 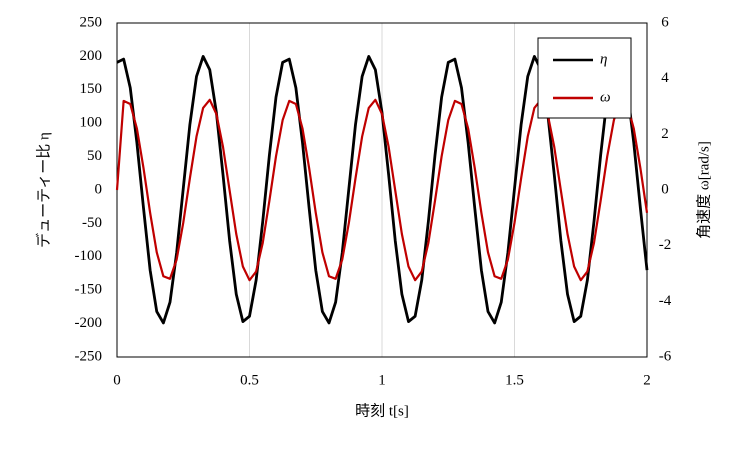 What do you see at coordinates (89, 356) in the screenshot?
I see `y-tick-label: -250` at bounding box center [89, 356].